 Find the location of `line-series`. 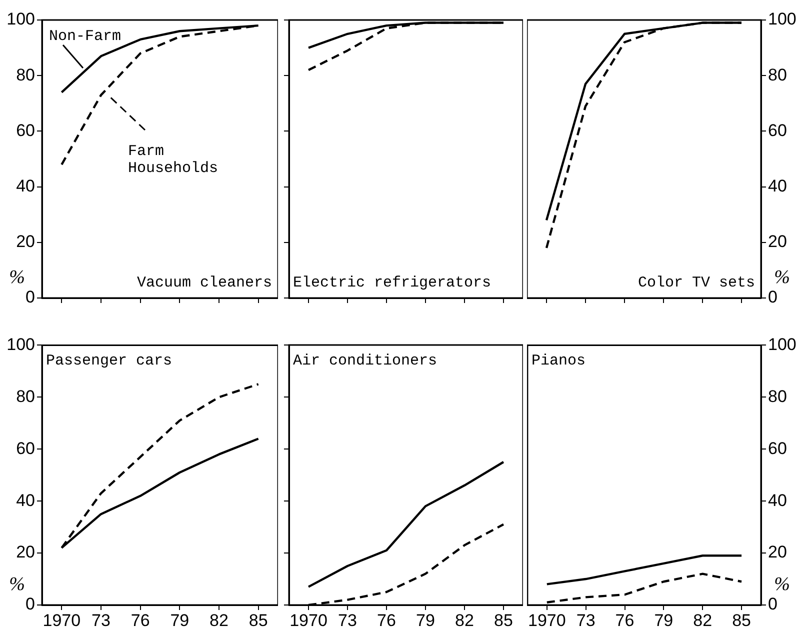

line-series is located at coordinates (644, 588).